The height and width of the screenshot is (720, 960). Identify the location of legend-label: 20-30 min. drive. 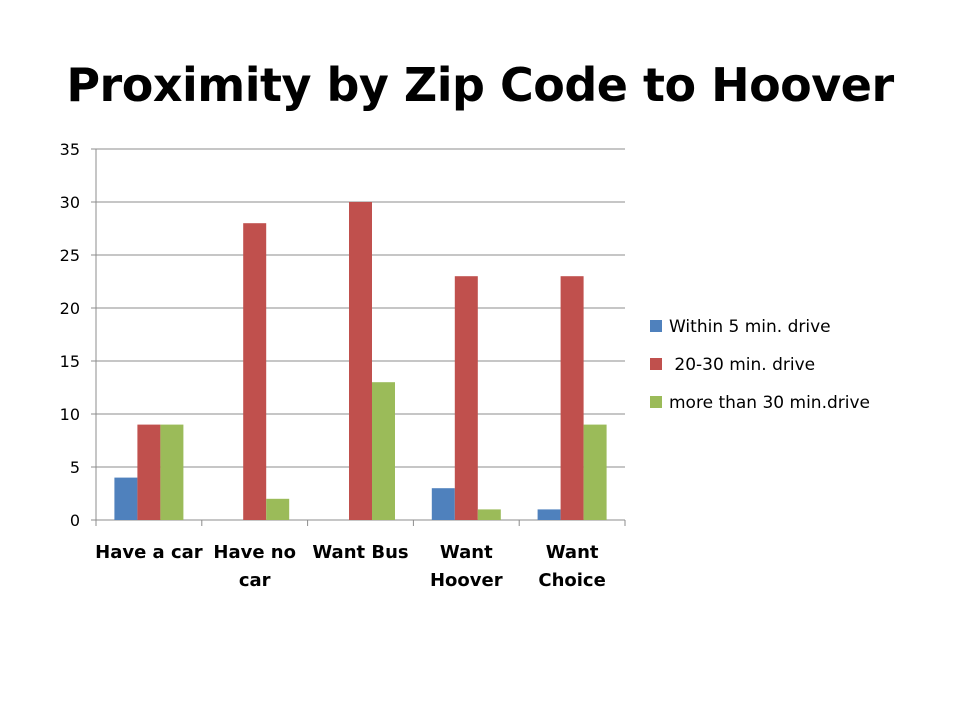
(742, 365).